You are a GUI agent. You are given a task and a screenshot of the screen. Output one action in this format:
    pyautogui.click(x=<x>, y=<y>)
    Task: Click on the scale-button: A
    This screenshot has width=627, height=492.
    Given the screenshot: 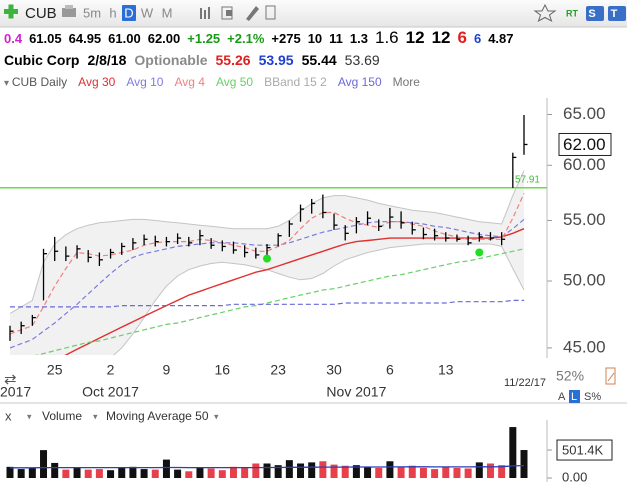 What is the action you would take?
    pyautogui.click(x=562, y=397)
    